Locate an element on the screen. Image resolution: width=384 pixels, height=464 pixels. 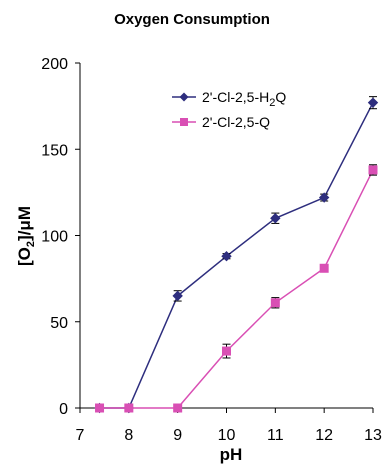
y-tick-label: 0 is located at coordinates (63, 409).